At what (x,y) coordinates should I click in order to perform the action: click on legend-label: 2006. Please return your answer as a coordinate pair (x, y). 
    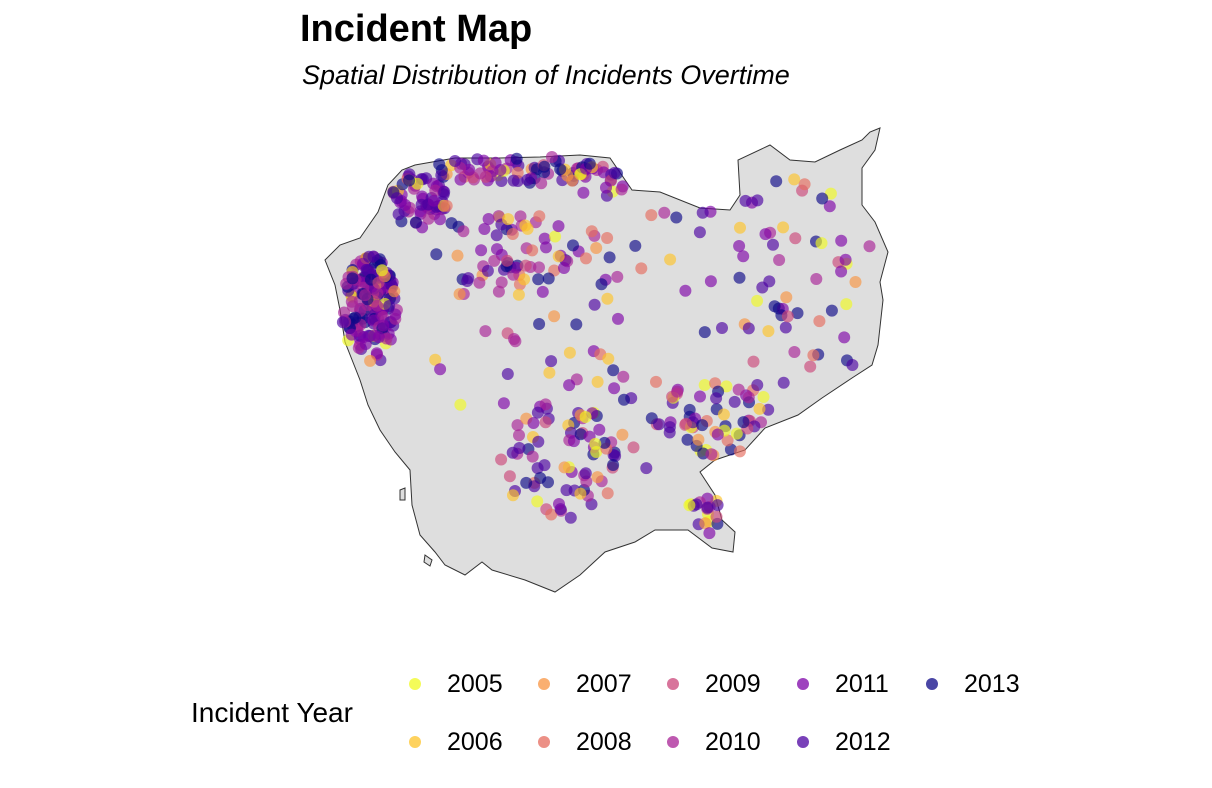
    Looking at the image, I should click on (475, 741).